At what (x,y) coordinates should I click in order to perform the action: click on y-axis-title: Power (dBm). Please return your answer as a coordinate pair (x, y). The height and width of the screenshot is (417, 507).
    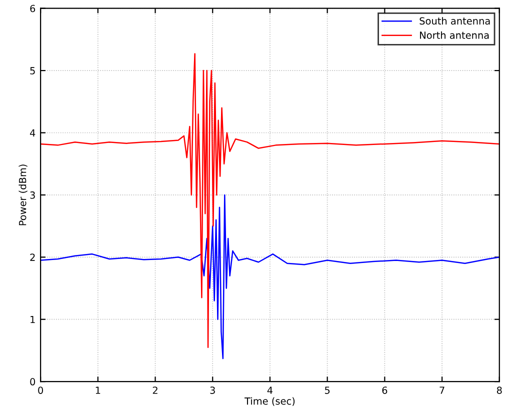
    Looking at the image, I should click on (23, 195).